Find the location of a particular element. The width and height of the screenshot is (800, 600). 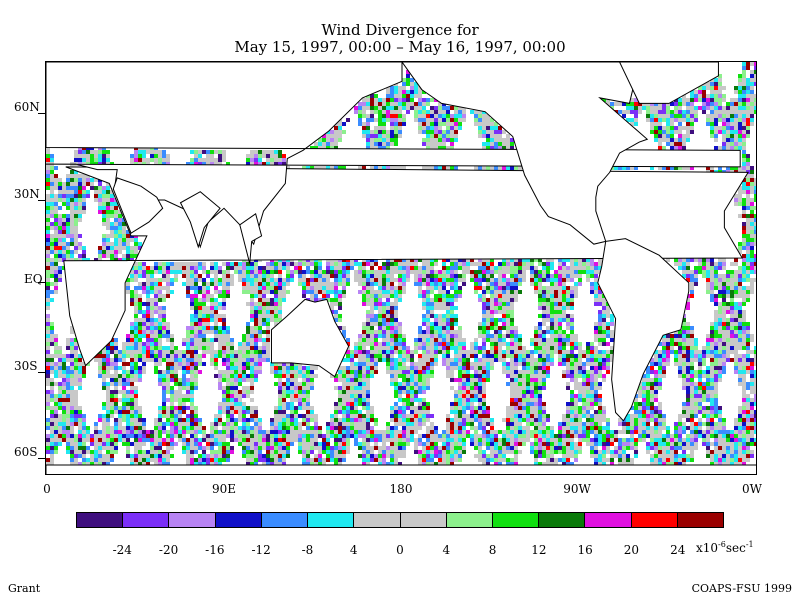

lon-label-0: 0 is located at coordinates (47, 489).